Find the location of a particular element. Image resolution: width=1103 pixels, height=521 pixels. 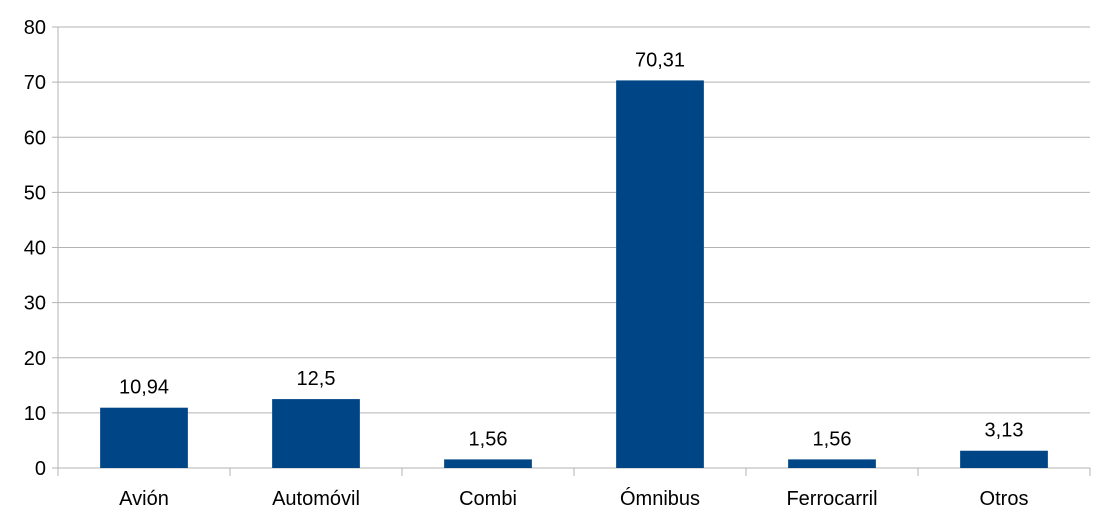

y-tick-label: 50 is located at coordinates (35, 193).